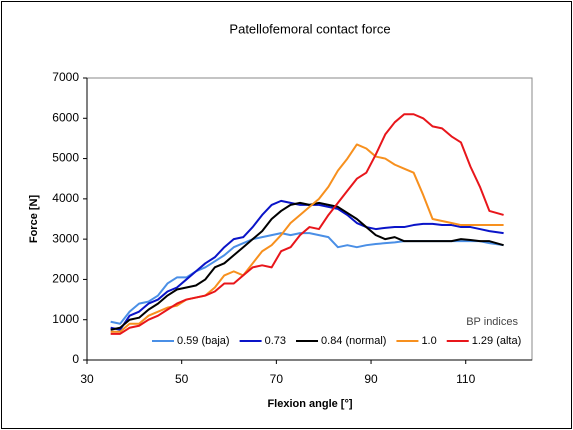 Image resolution: width=573 pixels, height=430 pixels. Describe the element at coordinates (203, 341) in the screenshot. I see `legend-label: 0.59 (baja)` at that location.